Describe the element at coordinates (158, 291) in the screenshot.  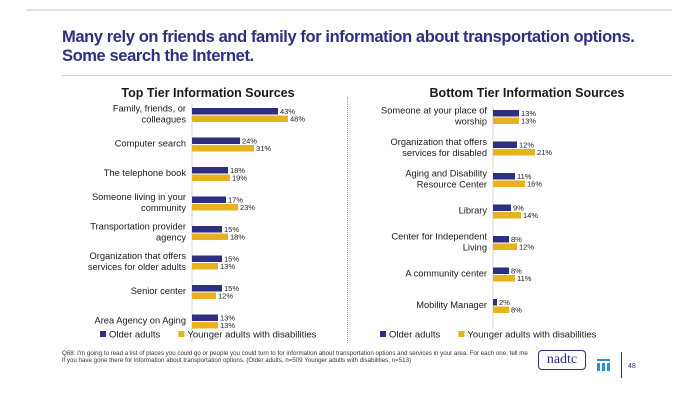
I see `category-label: Senior center` at that location.